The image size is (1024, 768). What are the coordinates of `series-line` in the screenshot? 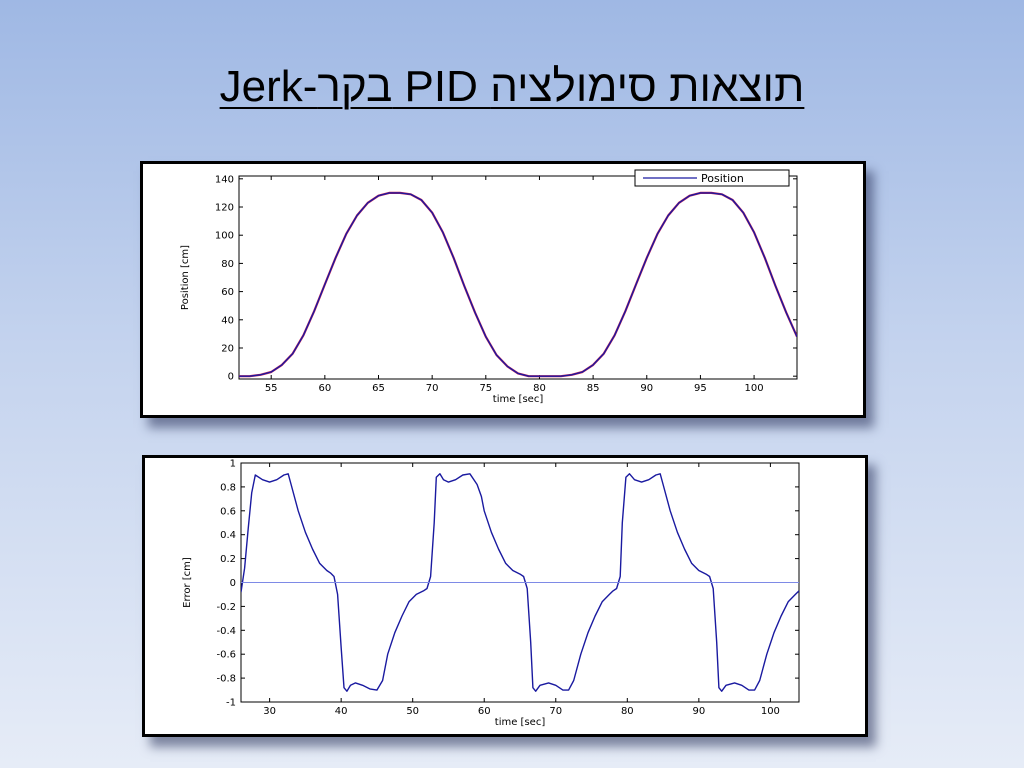 It's located at (518, 284).